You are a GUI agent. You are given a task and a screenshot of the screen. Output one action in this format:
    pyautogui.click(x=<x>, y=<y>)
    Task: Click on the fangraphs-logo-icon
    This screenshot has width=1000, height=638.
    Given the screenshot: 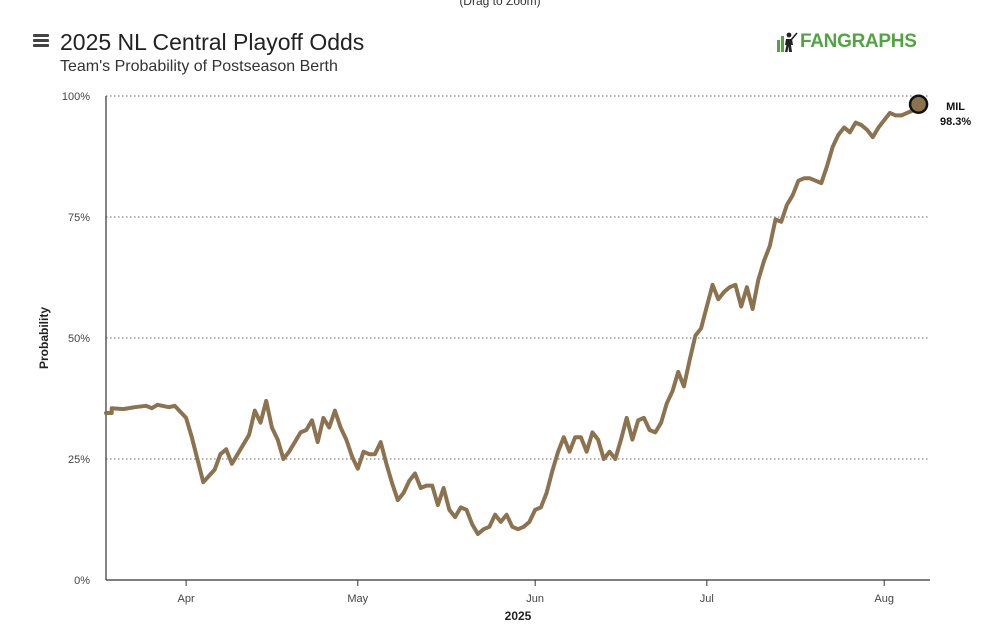 What is the action you would take?
    pyautogui.click(x=787, y=42)
    